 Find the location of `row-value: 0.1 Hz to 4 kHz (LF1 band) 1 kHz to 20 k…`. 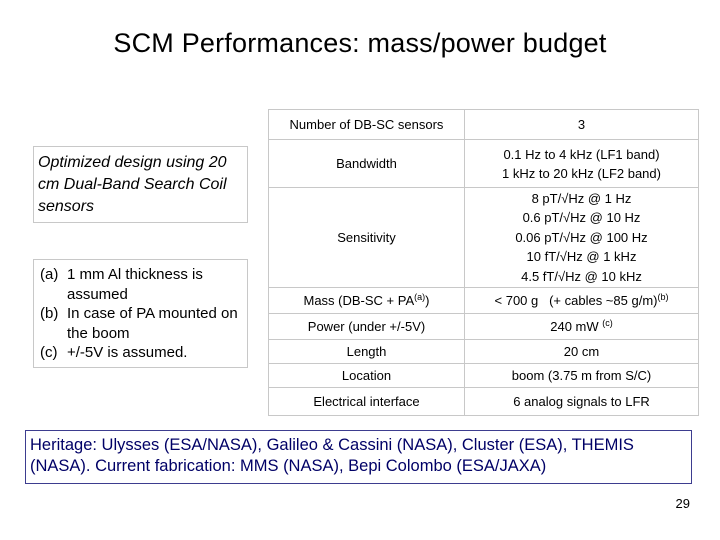

row-value: 0.1 Hz to 4 kHz (LF1 band) 1 kHz to 20 k… is located at coordinates (581, 163).